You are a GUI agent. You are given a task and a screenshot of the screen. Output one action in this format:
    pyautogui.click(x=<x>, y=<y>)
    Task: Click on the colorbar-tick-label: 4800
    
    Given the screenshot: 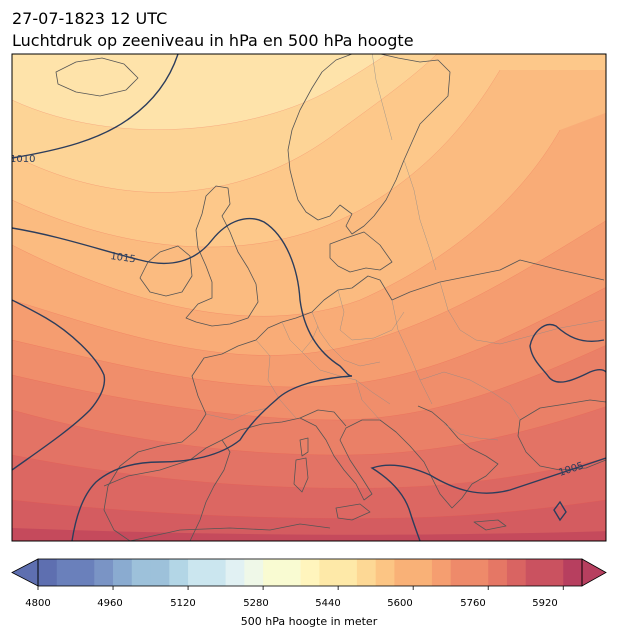 What is the action you would take?
    pyautogui.click(x=38, y=603)
    